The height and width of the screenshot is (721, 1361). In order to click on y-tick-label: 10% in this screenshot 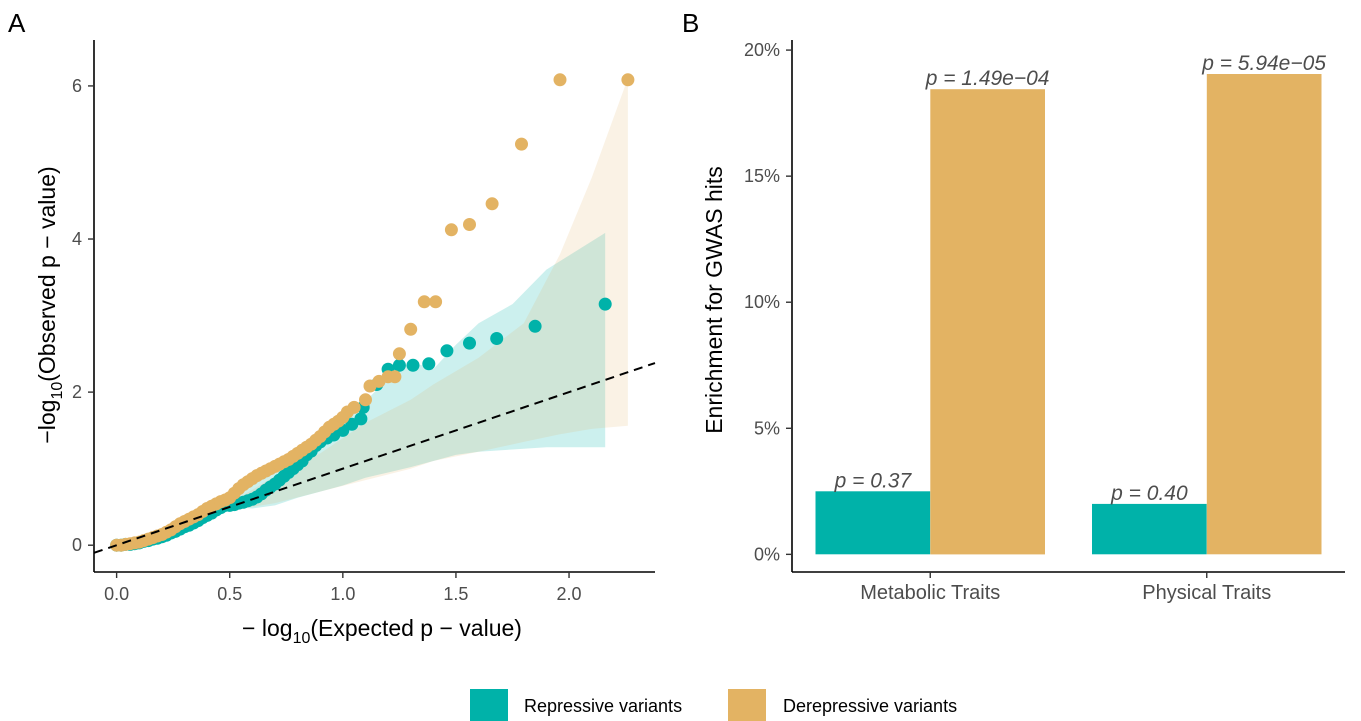, I will do `click(762, 302)`.